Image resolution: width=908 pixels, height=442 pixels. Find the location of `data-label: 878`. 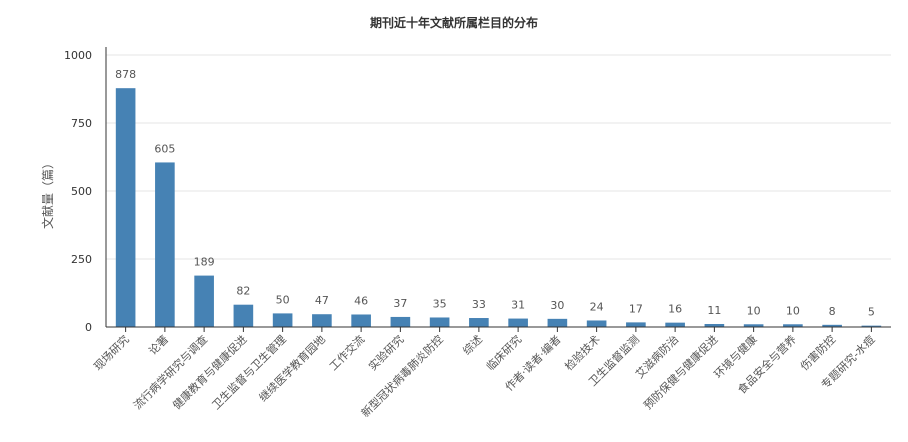

data-label: 878 is located at coordinates (125, 74).